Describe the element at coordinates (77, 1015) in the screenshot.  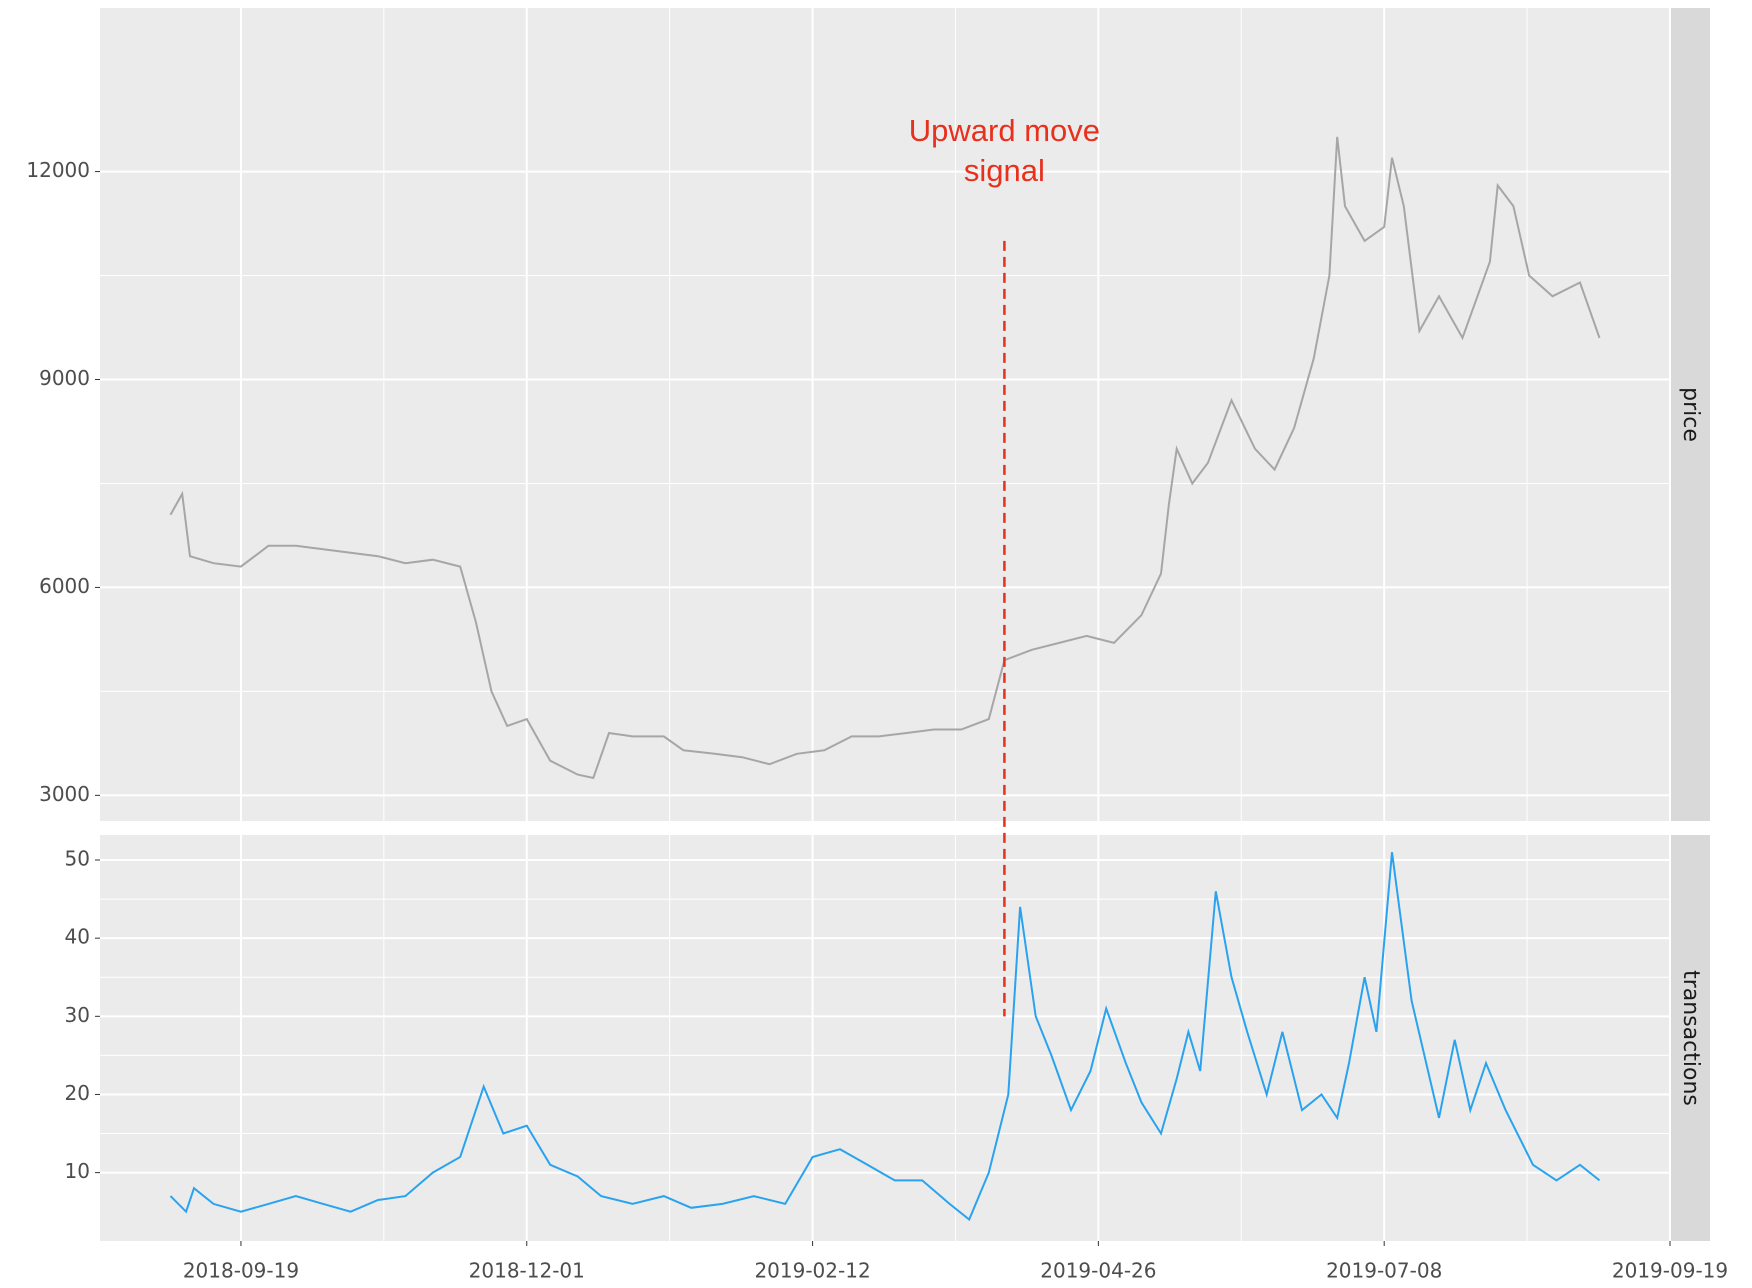
I see `y-tick-label: 30` at that location.